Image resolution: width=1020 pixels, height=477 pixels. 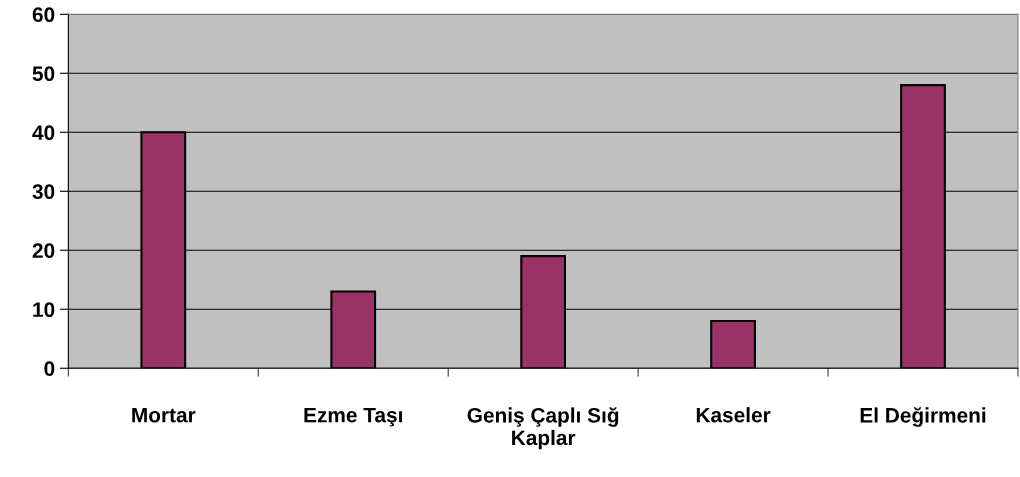 I want to click on x-tick-label: Geniş Çaplı Sığ Kaplar, so click(x=543, y=428).